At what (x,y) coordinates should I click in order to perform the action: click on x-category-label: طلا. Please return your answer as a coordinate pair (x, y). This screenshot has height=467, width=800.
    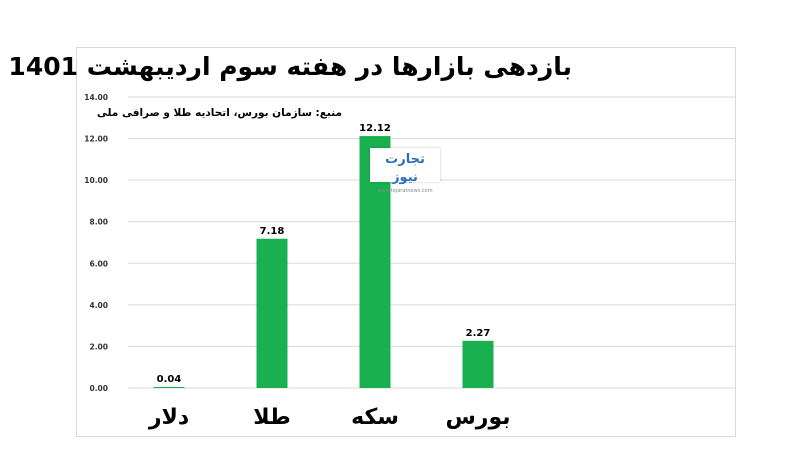
    Looking at the image, I should click on (271, 417).